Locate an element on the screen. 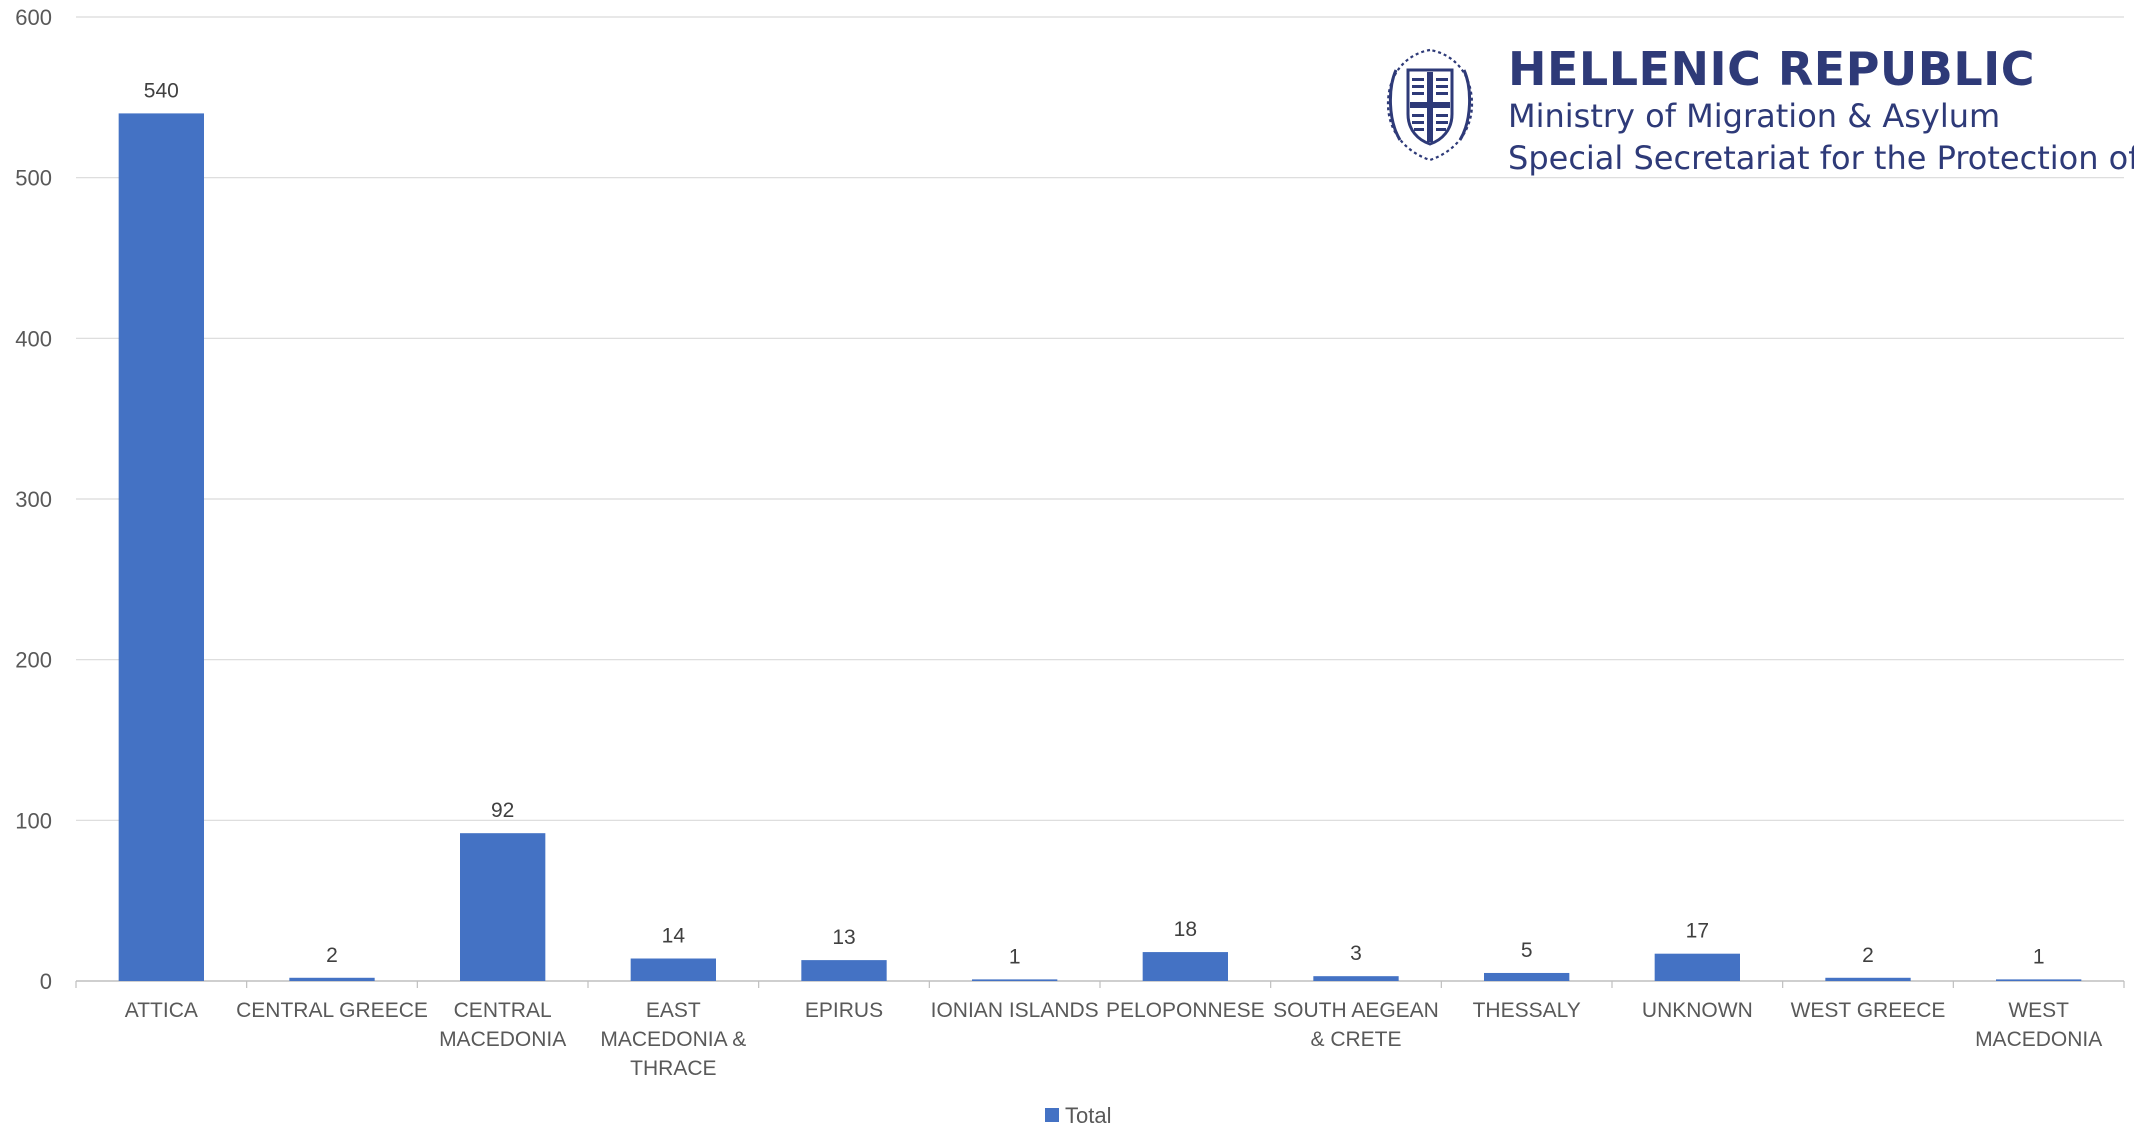 This screenshot has height=1138, width=2134. legend-label: Total is located at coordinates (1088, 1115).